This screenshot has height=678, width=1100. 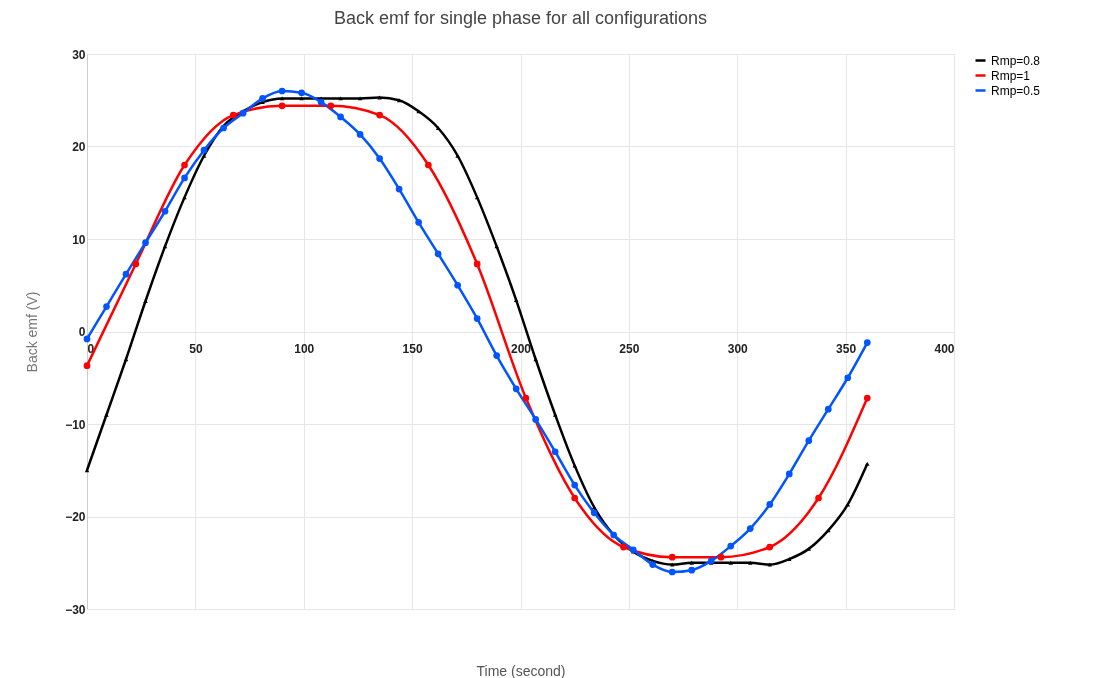 What do you see at coordinates (79, 239) in the screenshot?
I see `y-tick-label: 10` at bounding box center [79, 239].